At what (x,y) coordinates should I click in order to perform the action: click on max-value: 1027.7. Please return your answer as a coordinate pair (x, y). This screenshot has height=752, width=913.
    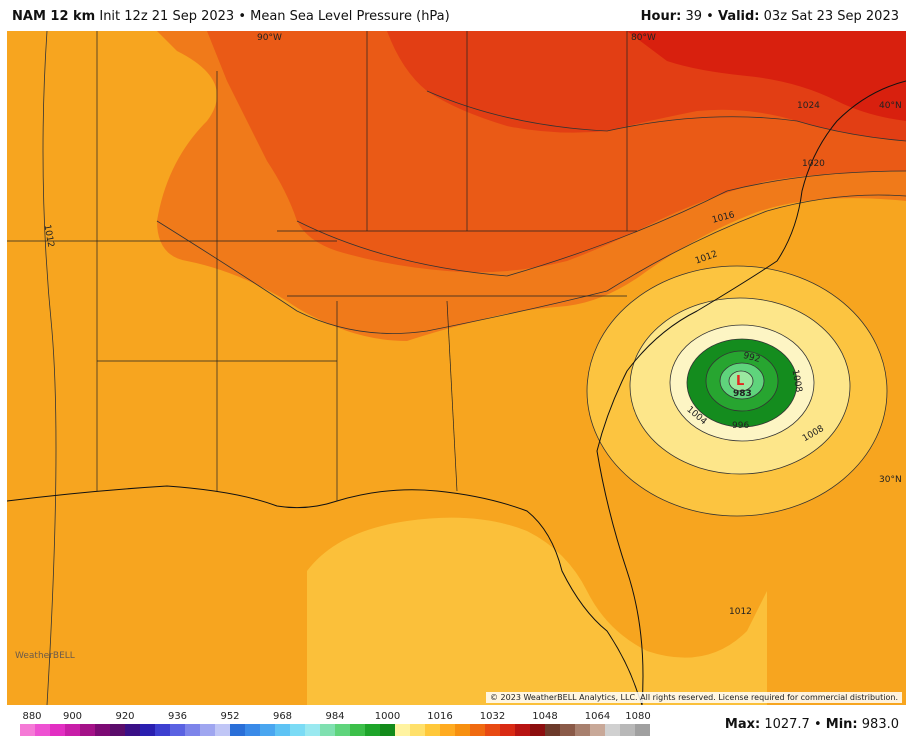
    Looking at the image, I should click on (787, 724).